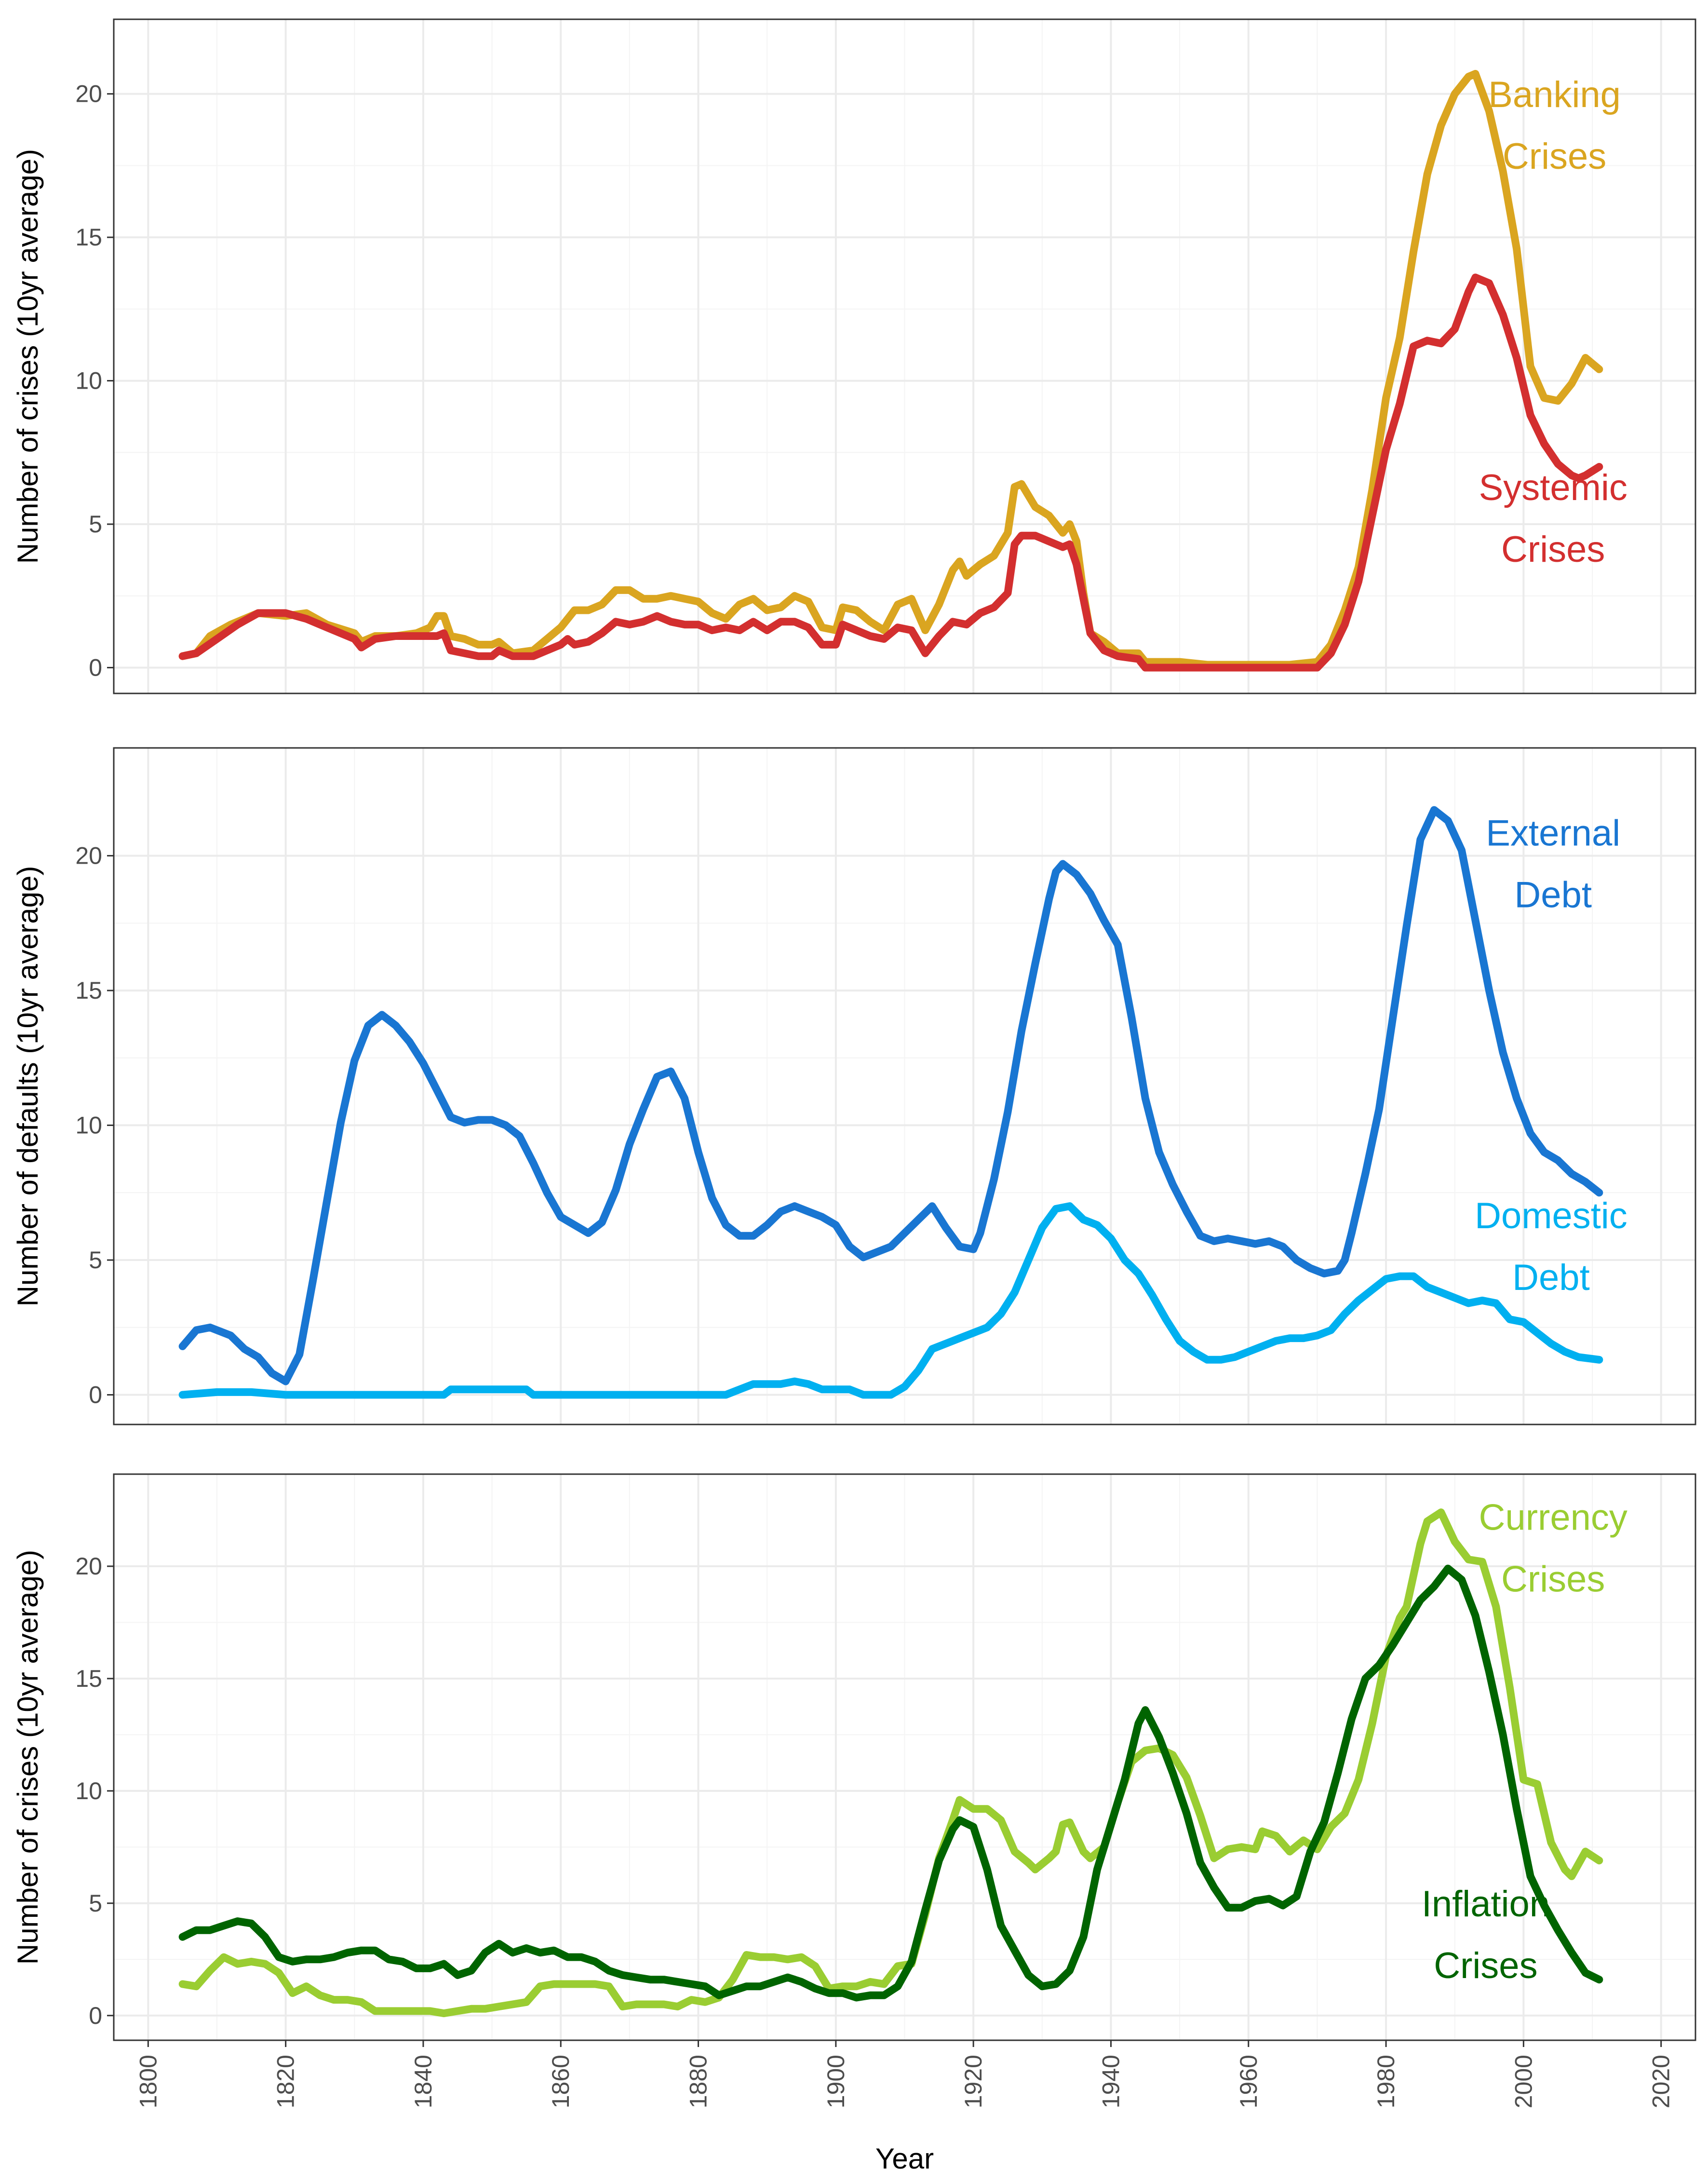 The image size is (1708, 2183). What do you see at coordinates (1524, 1742) in the screenshot?
I see `series-labels: Currency Crises Inflation Crises` at bounding box center [1524, 1742].